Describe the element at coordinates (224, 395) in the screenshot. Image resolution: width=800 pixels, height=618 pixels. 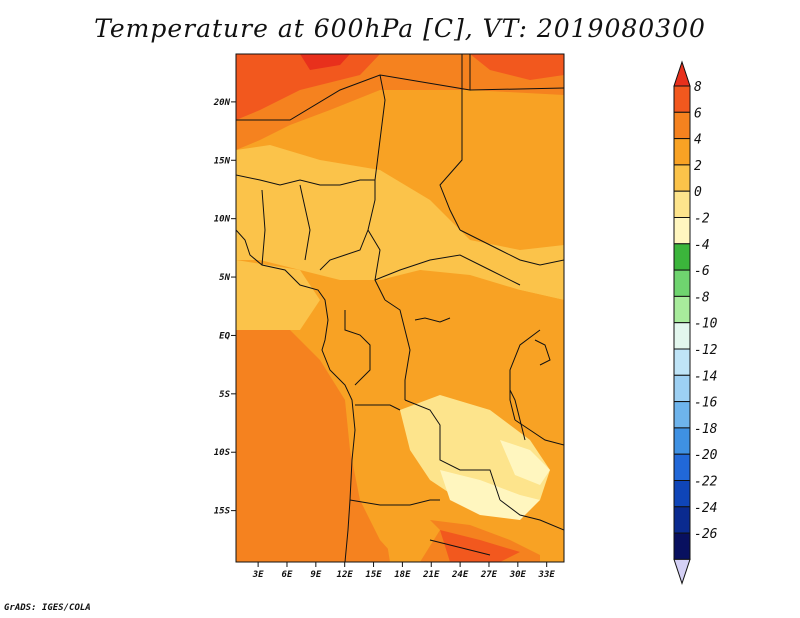
I see `lat-tick-label: 5S` at that location.